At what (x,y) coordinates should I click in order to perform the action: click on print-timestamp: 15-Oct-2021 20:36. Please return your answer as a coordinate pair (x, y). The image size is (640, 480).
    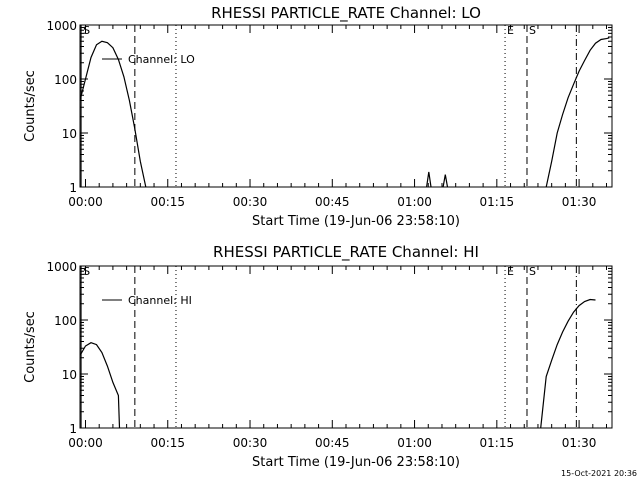
    Looking at the image, I should click on (599, 473).